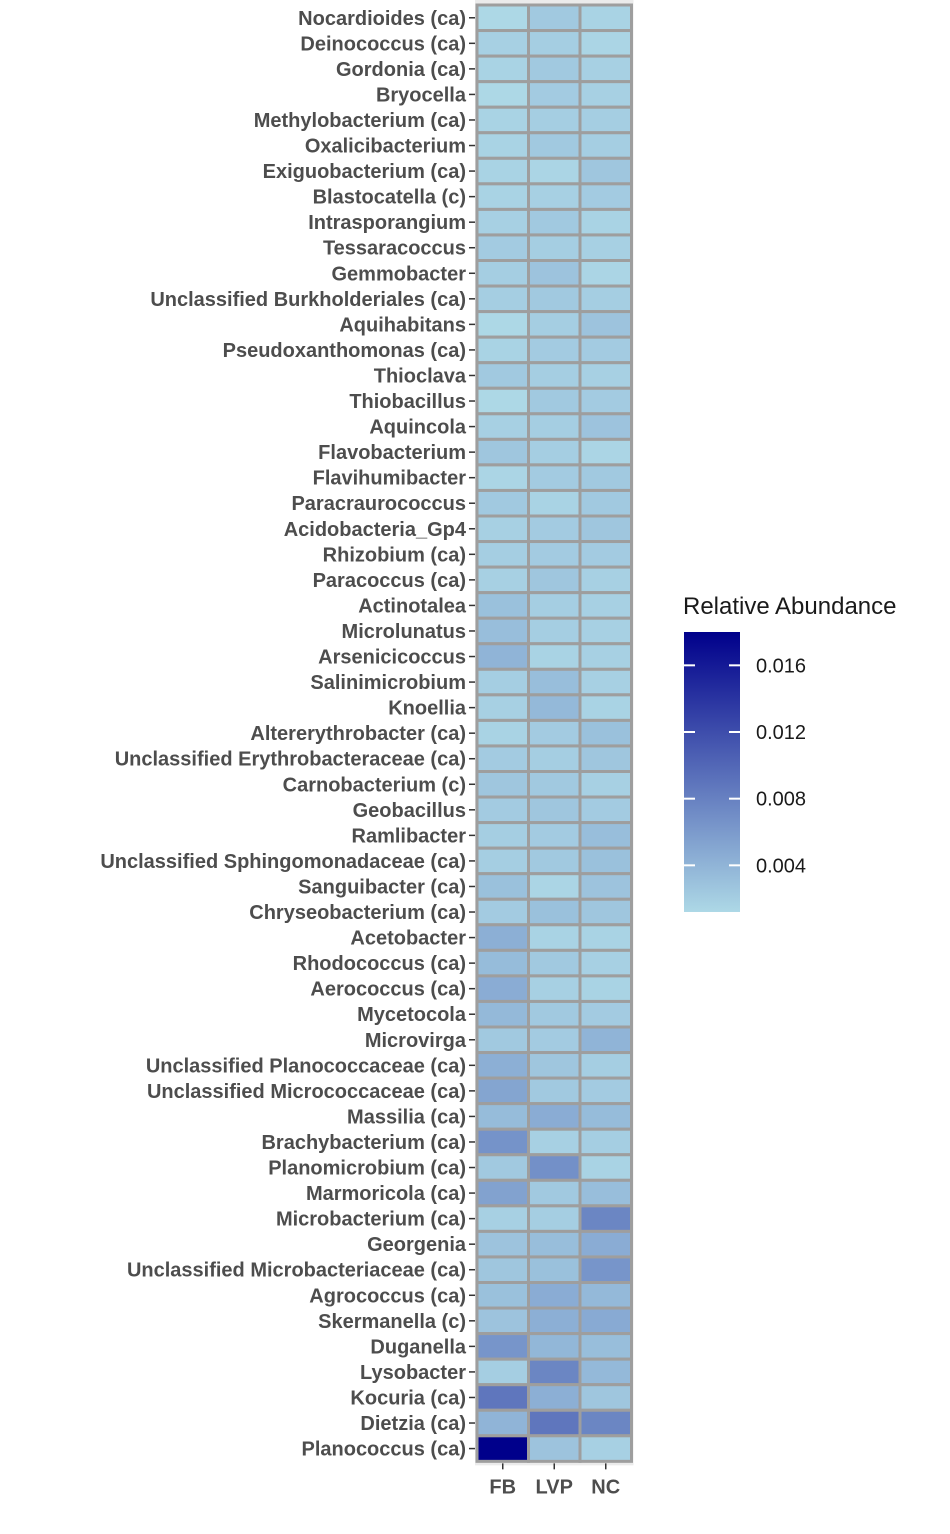 The width and height of the screenshot is (950, 1534). Describe the element at coordinates (389, 581) in the screenshot. I see `row-label: Paracoccus (ca)` at that location.